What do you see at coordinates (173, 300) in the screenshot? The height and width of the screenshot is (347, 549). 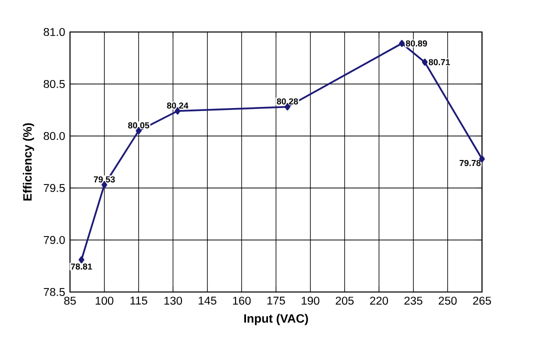 I see `x-tick-label: 130` at bounding box center [173, 300].